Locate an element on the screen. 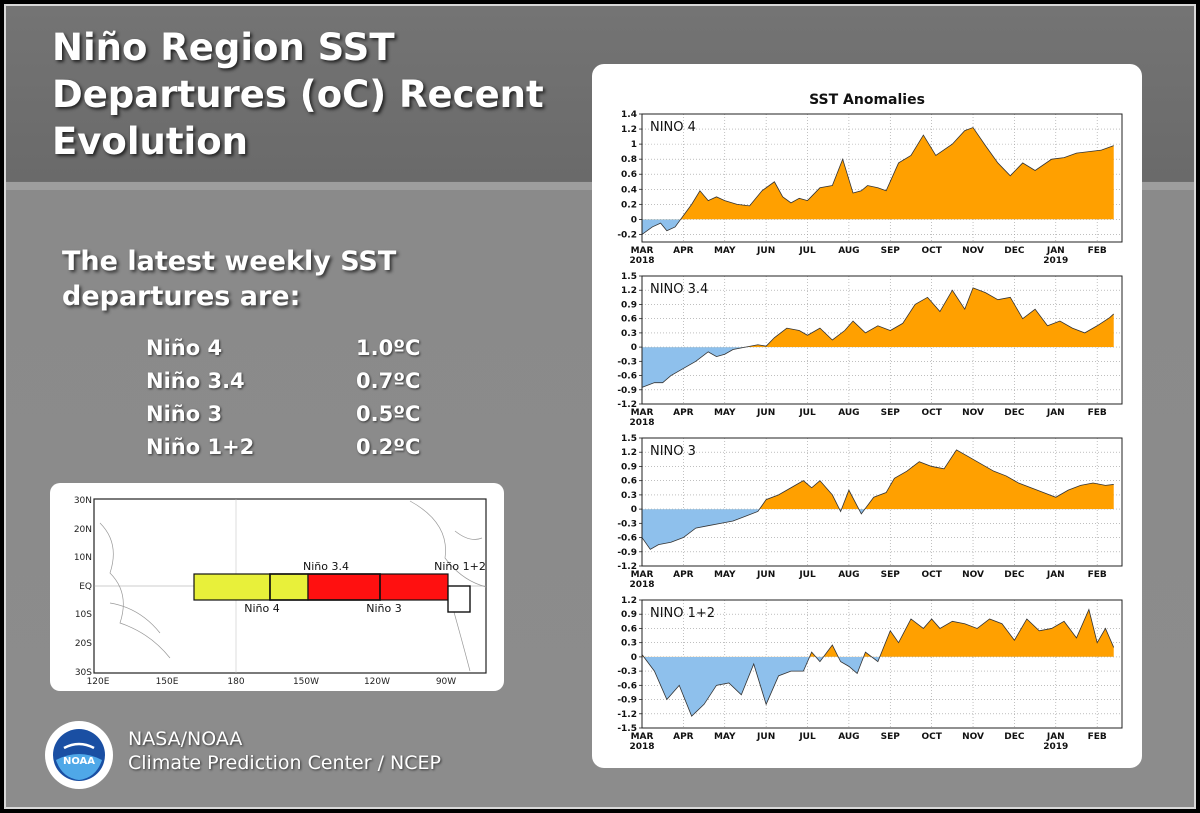  y-tick-label: 0.2 is located at coordinates (629, 205).